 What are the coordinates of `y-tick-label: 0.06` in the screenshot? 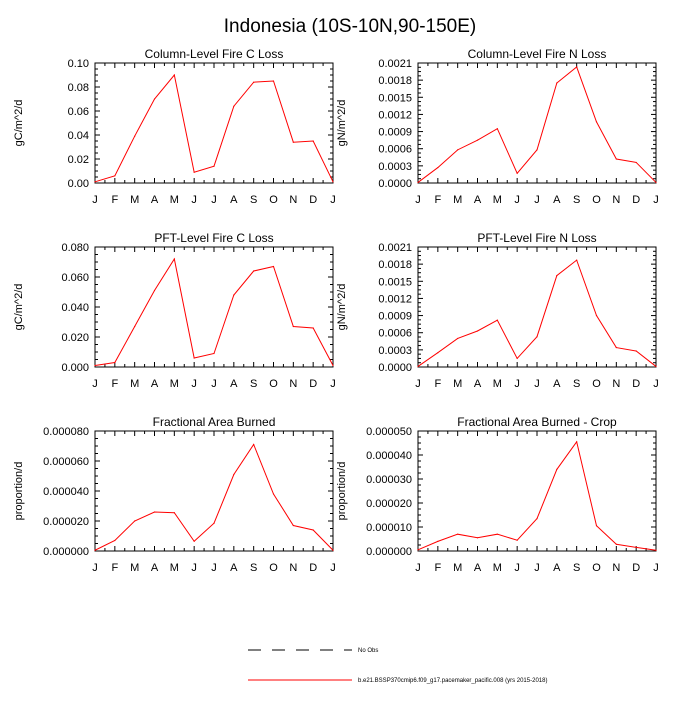 It's located at (78, 112).